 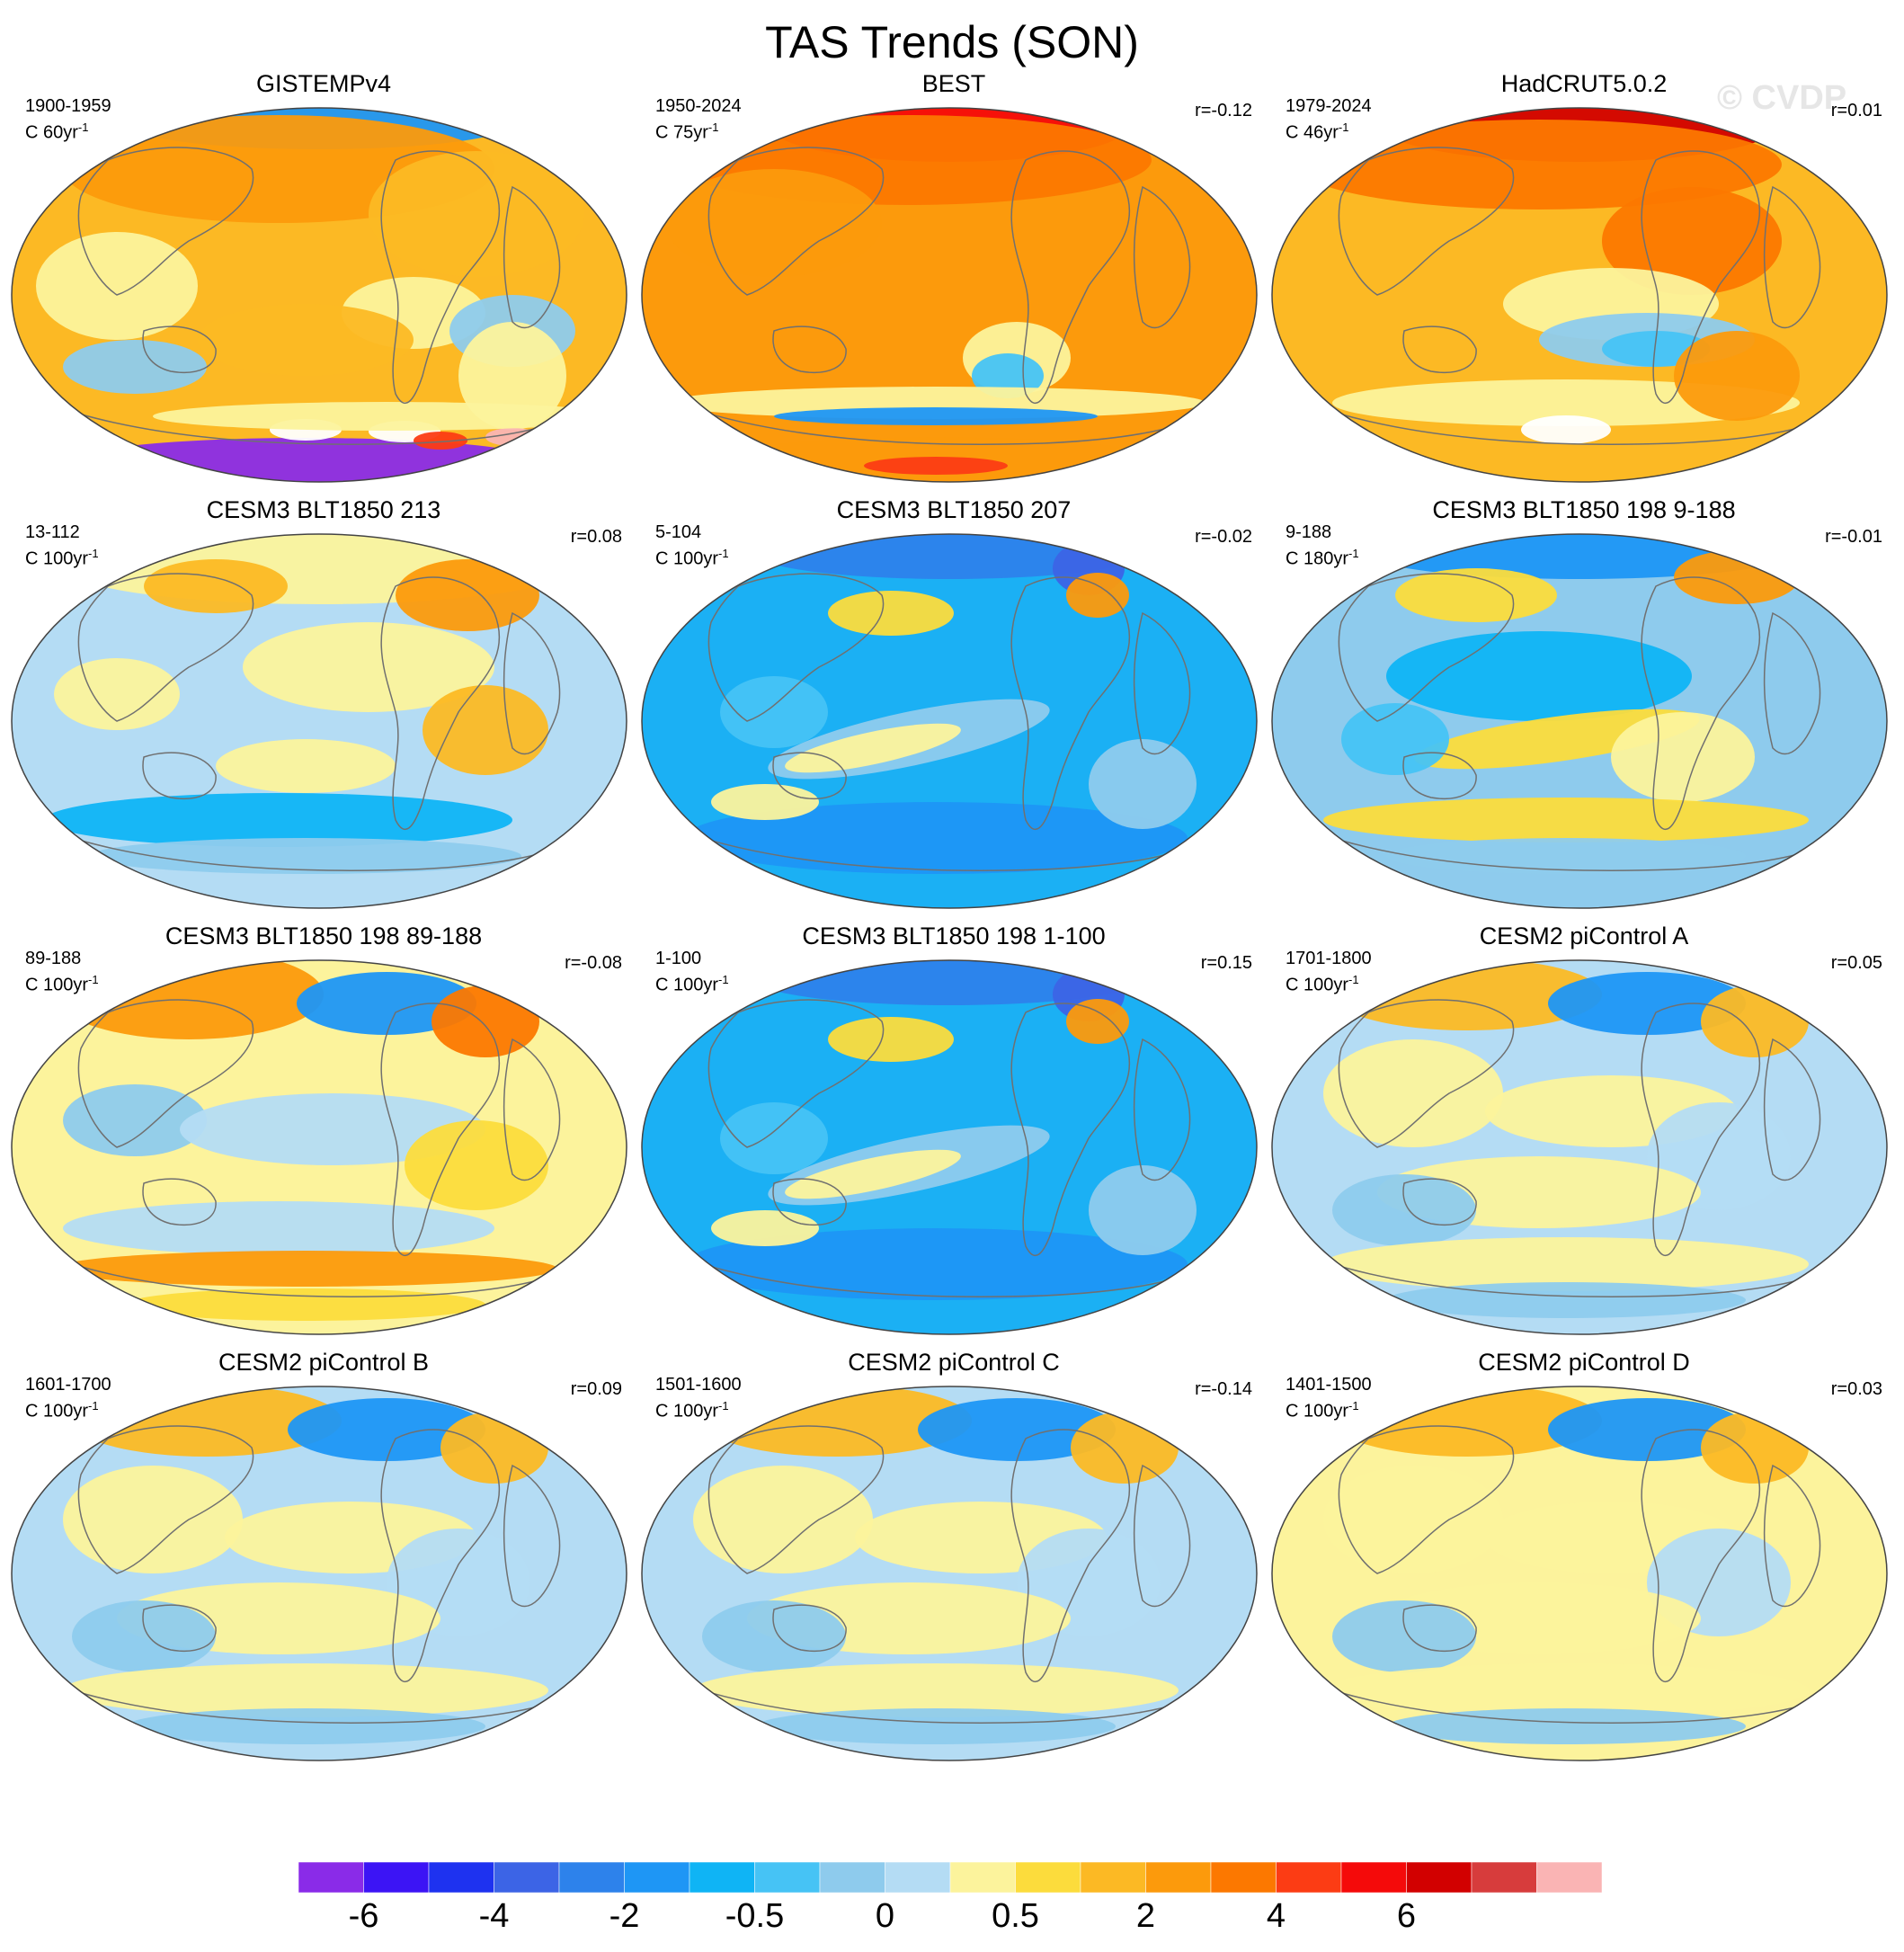 I want to click on map-hadcrut, so click(x=1579, y=295).